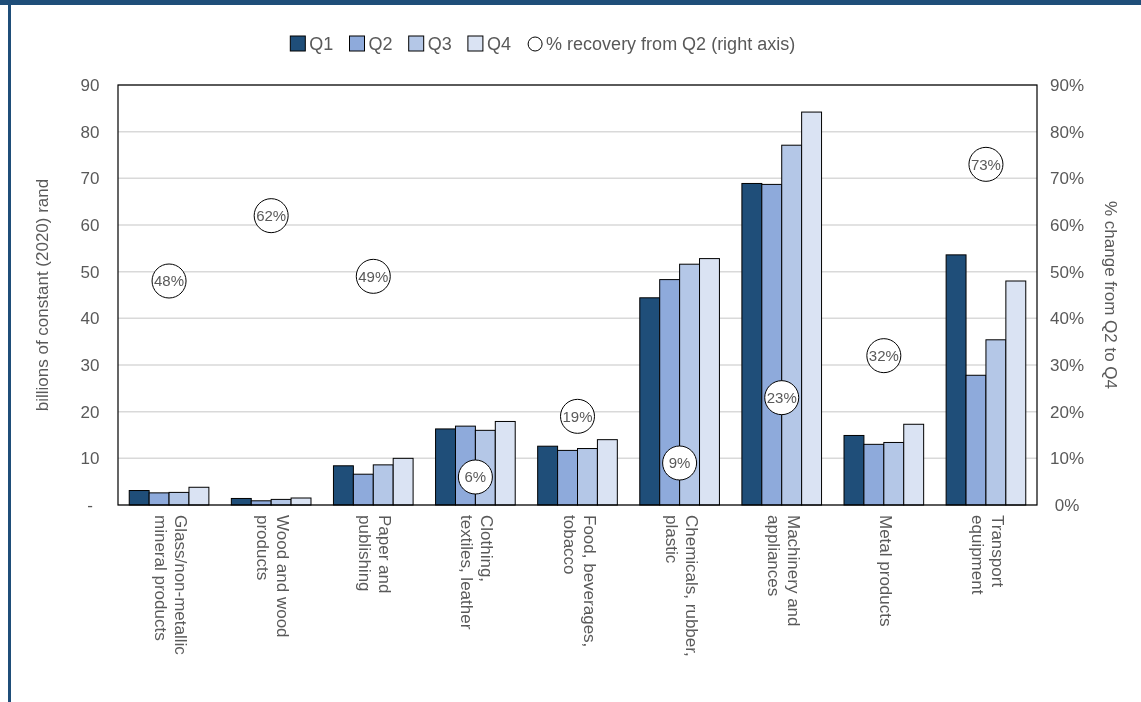  What do you see at coordinates (90, 365) in the screenshot?
I see `y-tick-label: 30` at bounding box center [90, 365].